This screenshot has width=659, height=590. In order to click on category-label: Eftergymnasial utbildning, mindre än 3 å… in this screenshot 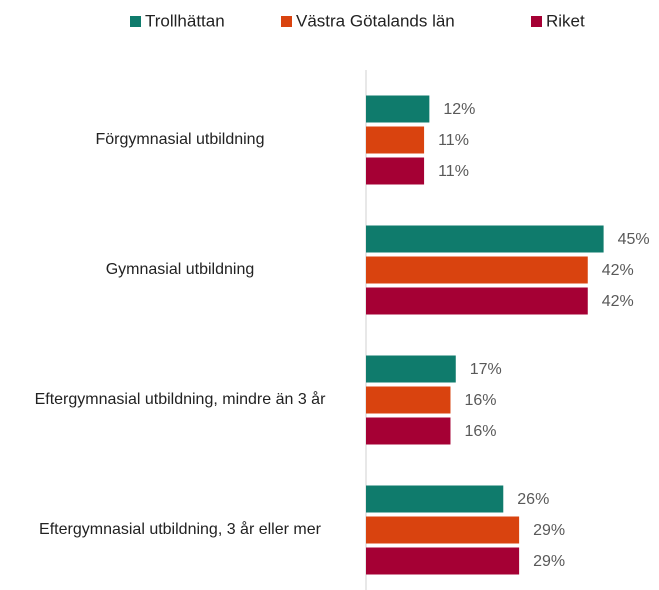, I will do `click(180, 399)`.